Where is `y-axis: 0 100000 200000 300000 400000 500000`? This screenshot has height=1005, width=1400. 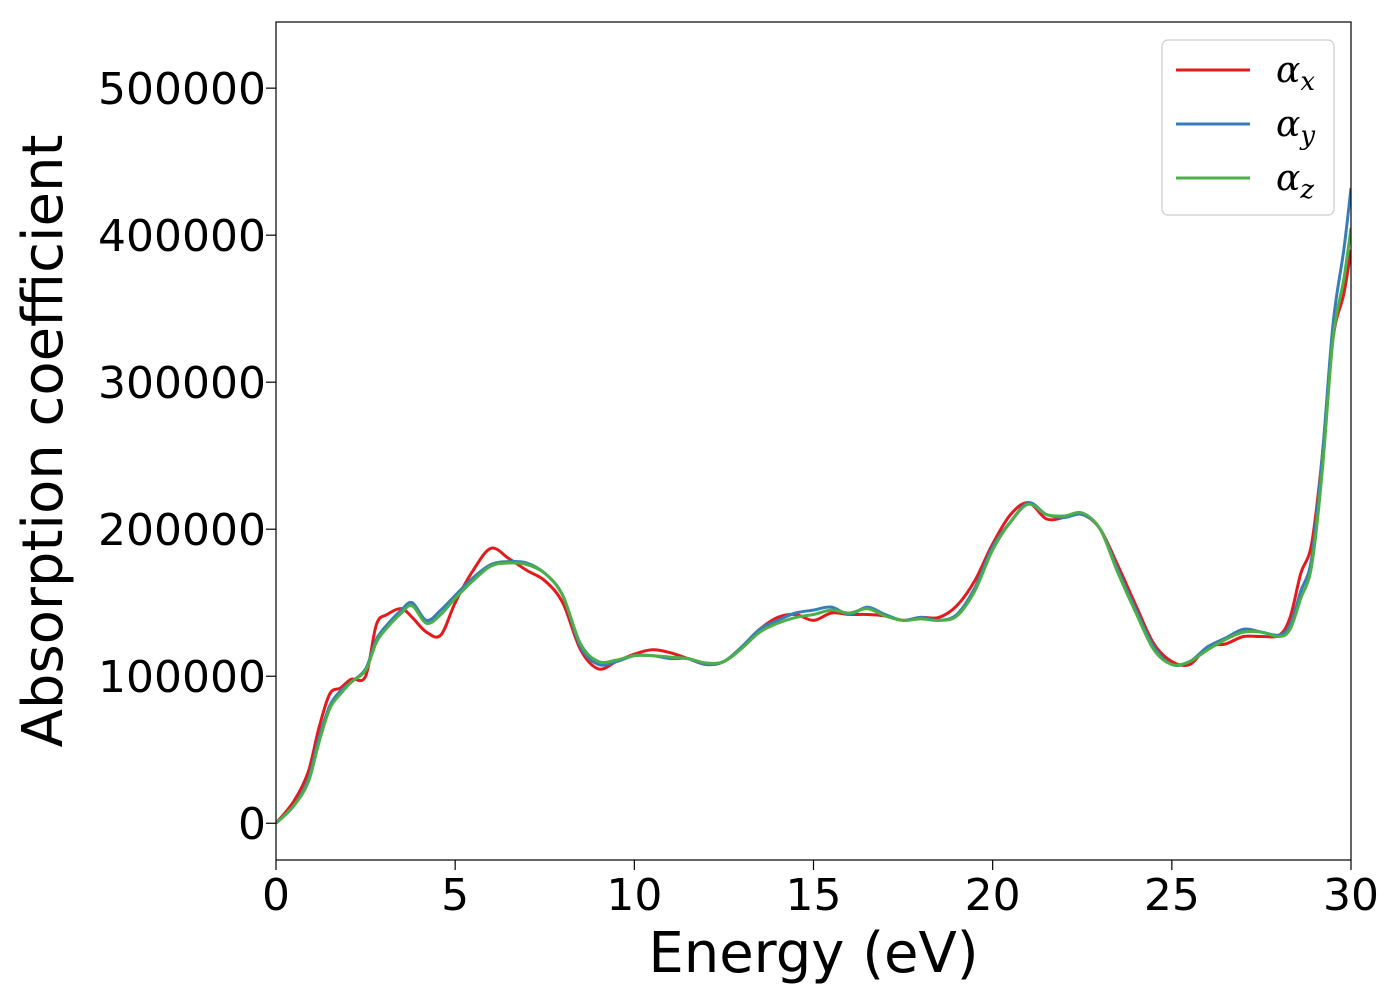 y-axis: 0 100000 200000 300000 400000 500000 is located at coordinates (187, 457).